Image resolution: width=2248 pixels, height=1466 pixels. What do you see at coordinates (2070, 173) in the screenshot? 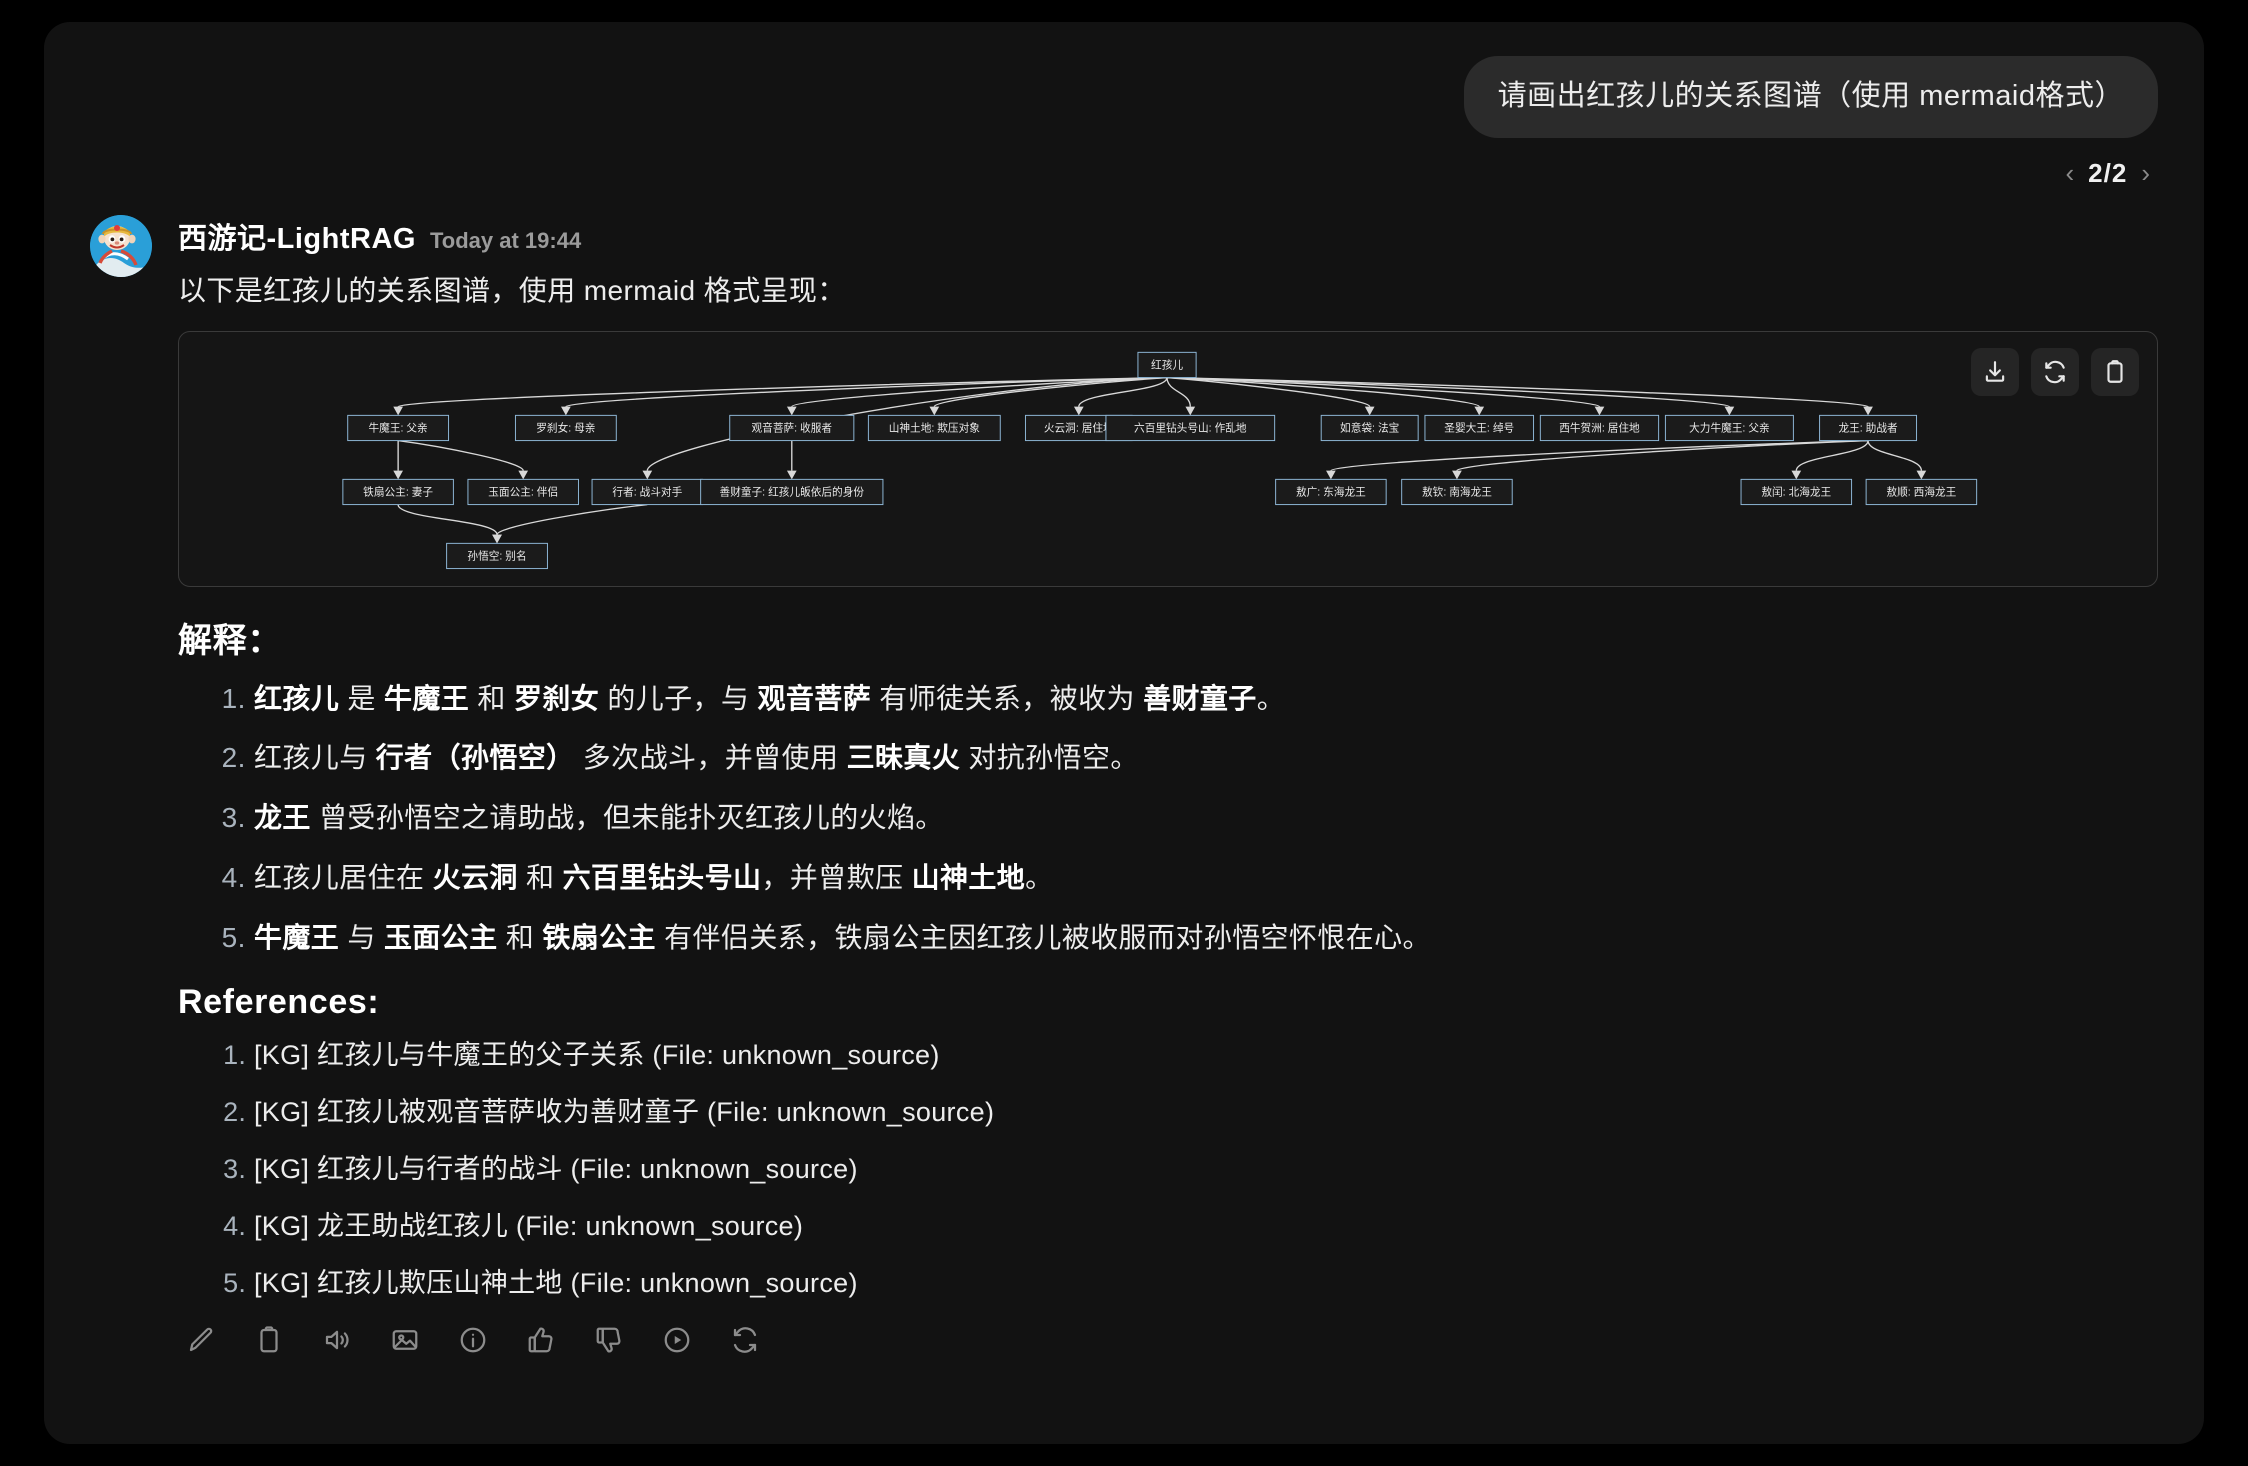
I see `chevron-left-icon: ‹` at bounding box center [2070, 173].